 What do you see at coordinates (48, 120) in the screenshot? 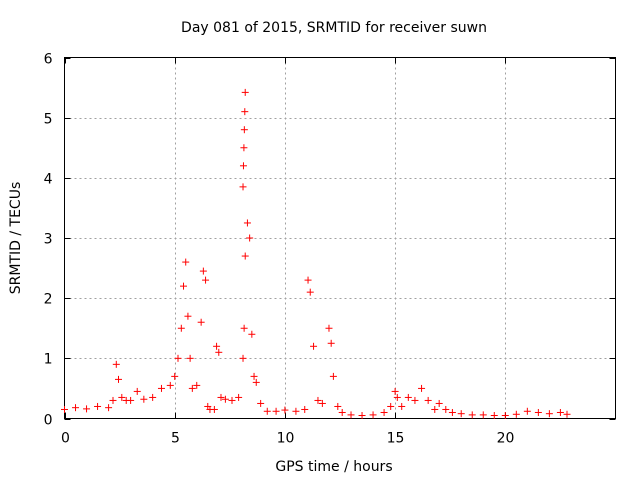
I see `y-tick-label: 5` at bounding box center [48, 120].